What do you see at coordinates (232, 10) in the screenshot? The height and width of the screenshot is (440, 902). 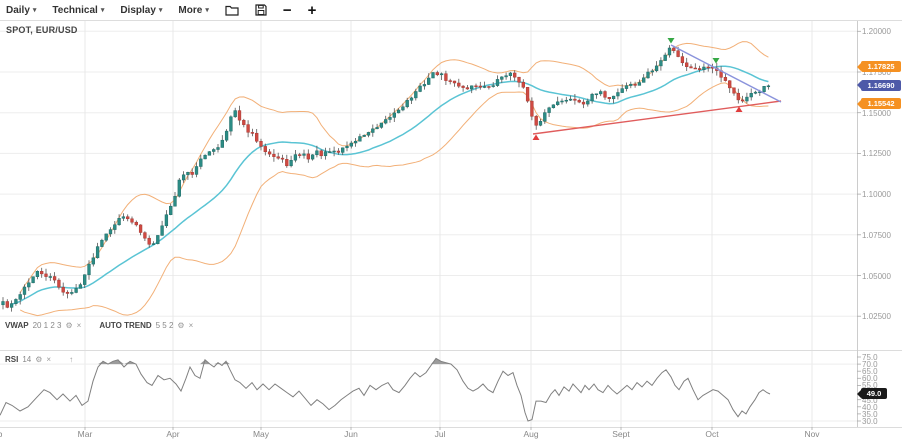 I see `open-folder-icon` at bounding box center [232, 10].